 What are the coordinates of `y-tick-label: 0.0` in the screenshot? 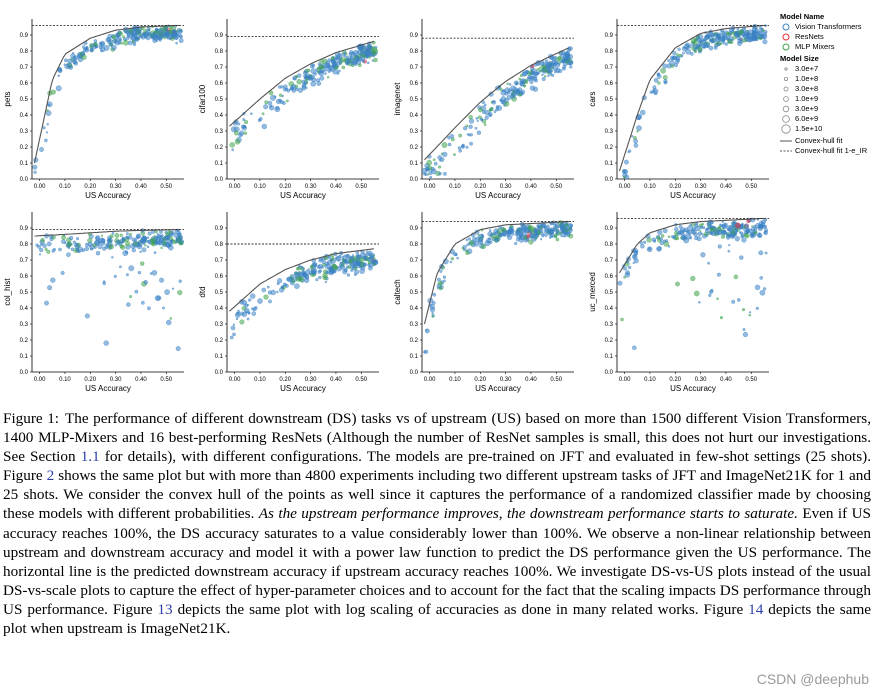 It's located at (609, 180).